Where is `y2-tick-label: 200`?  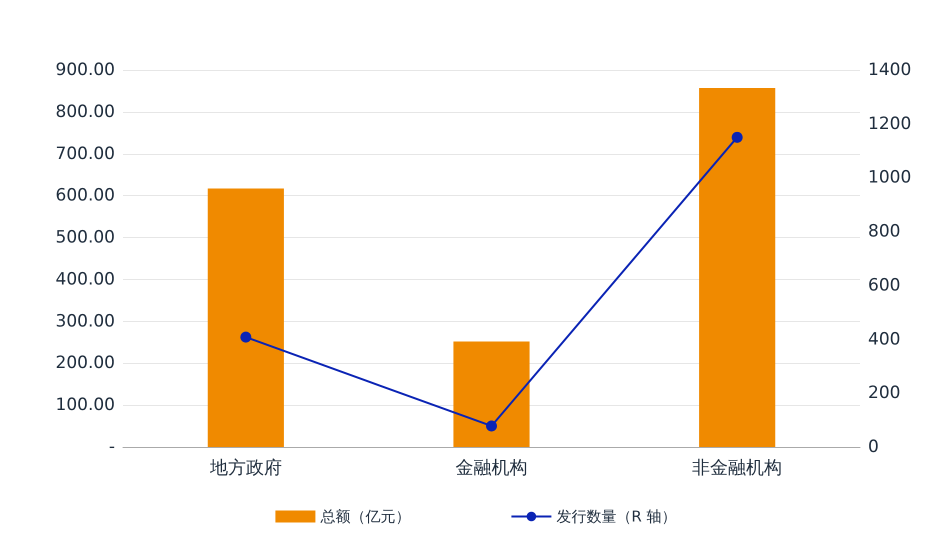 y2-tick-label: 200 is located at coordinates (884, 393).